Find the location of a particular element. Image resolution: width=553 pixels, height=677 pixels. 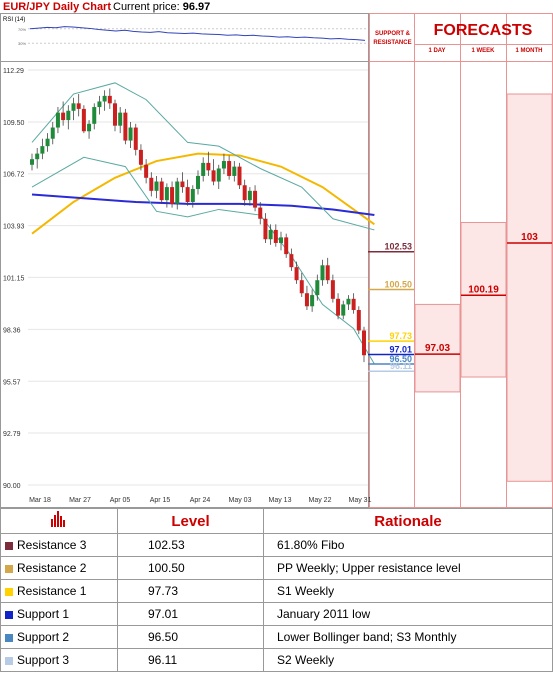

level-row: Resistance 3 102.53 61.80% Fibo is located at coordinates (276, 545).